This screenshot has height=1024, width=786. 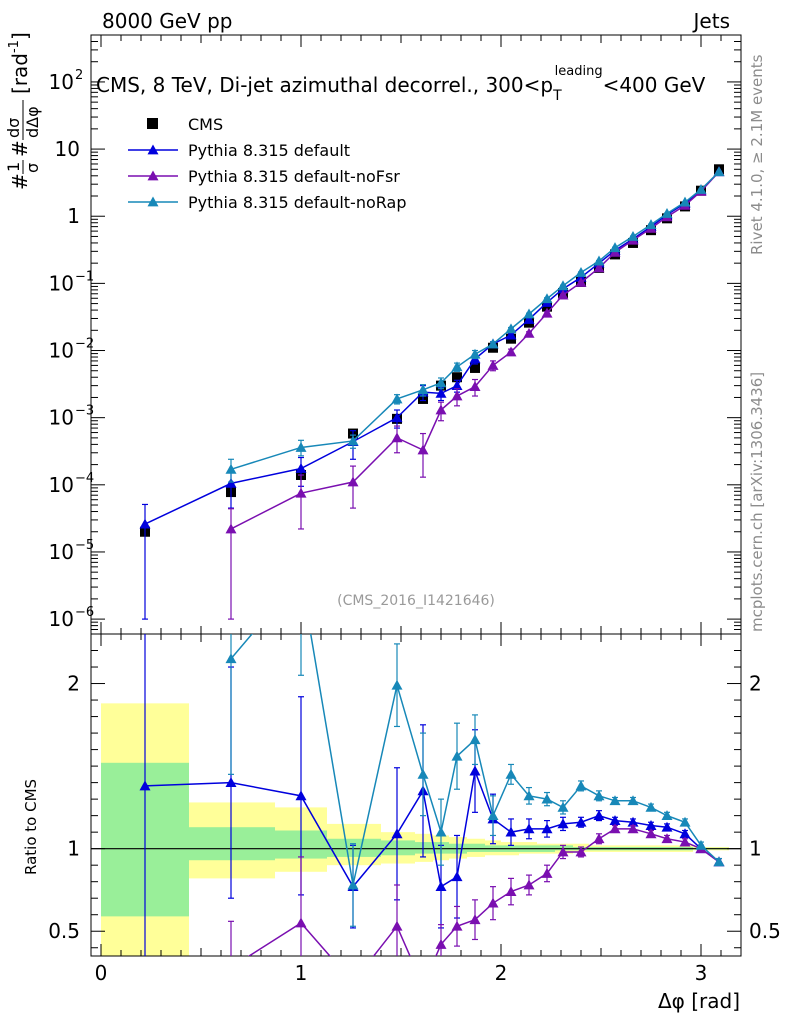 What do you see at coordinates (205, 124) in the screenshot?
I see `legend-label: CMS` at bounding box center [205, 124].